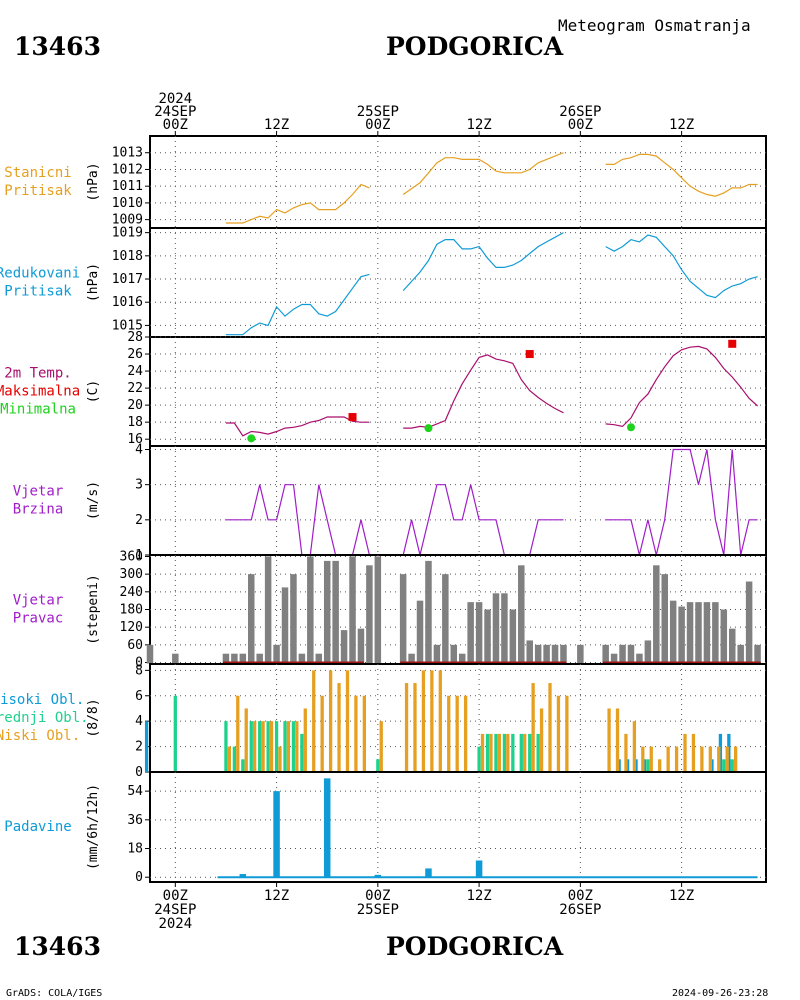 Image resolution: width=800 pixels, height=1000 pixels. What do you see at coordinates (720, 993) in the screenshot?
I see `timestamp-text: 2024-09-26-23:28` at bounding box center [720, 993].